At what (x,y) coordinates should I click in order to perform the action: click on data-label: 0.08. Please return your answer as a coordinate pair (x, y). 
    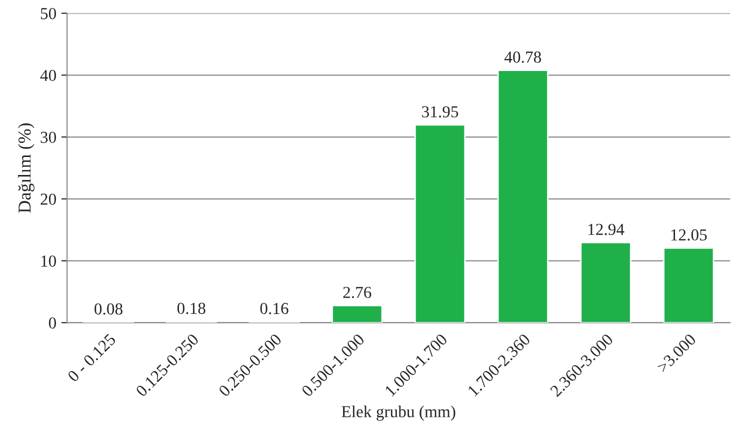
    Looking at the image, I should click on (108, 309).